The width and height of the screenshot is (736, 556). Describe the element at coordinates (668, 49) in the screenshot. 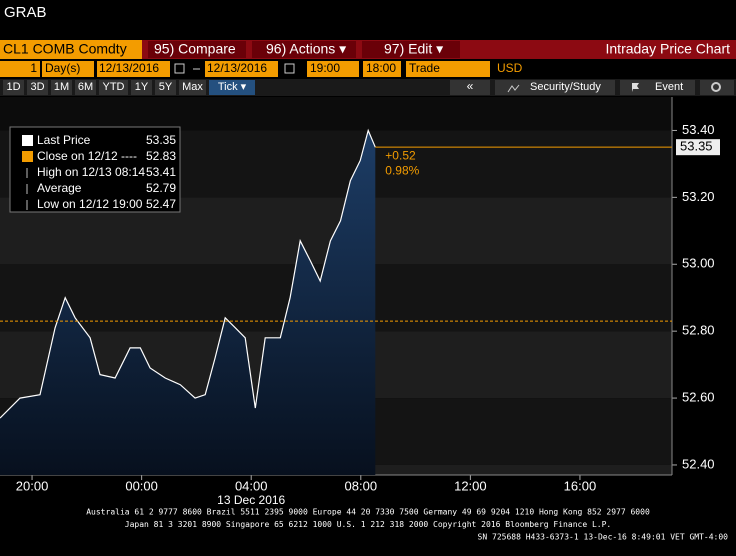

I see `view-title: Intraday Price Chart` at that location.